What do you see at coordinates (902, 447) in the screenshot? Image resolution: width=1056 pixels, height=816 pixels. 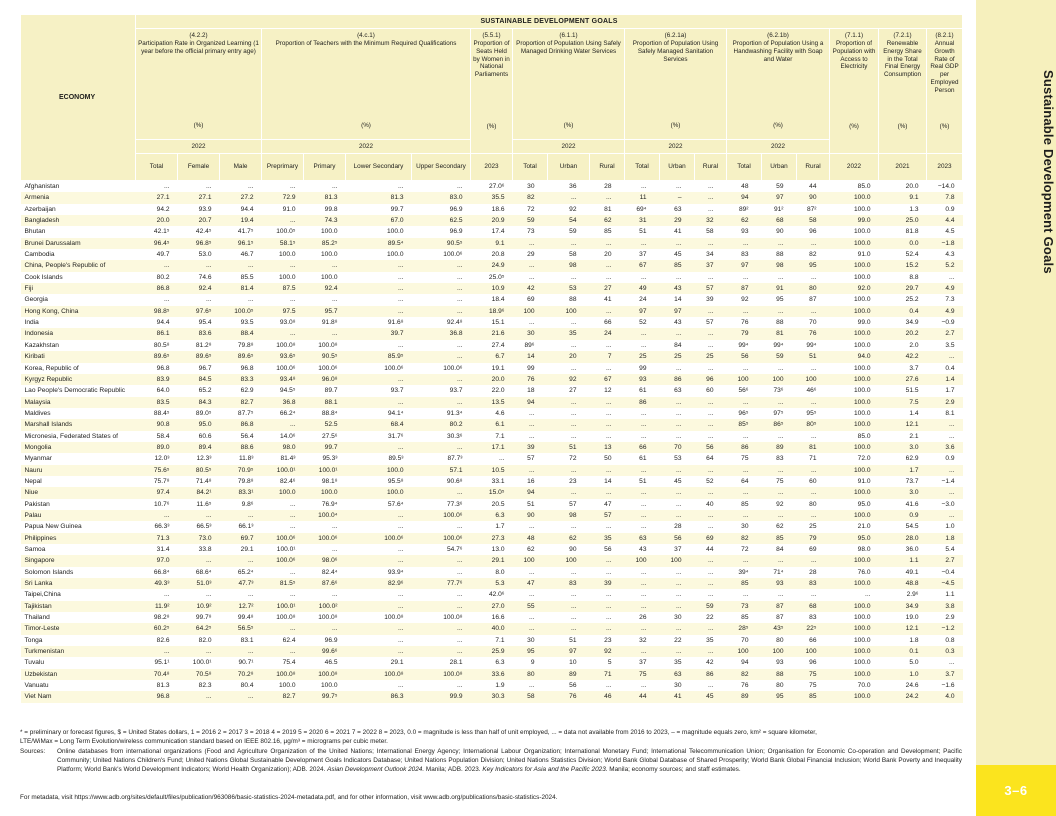 I see `data-cell: 3.0` at bounding box center [902, 447].